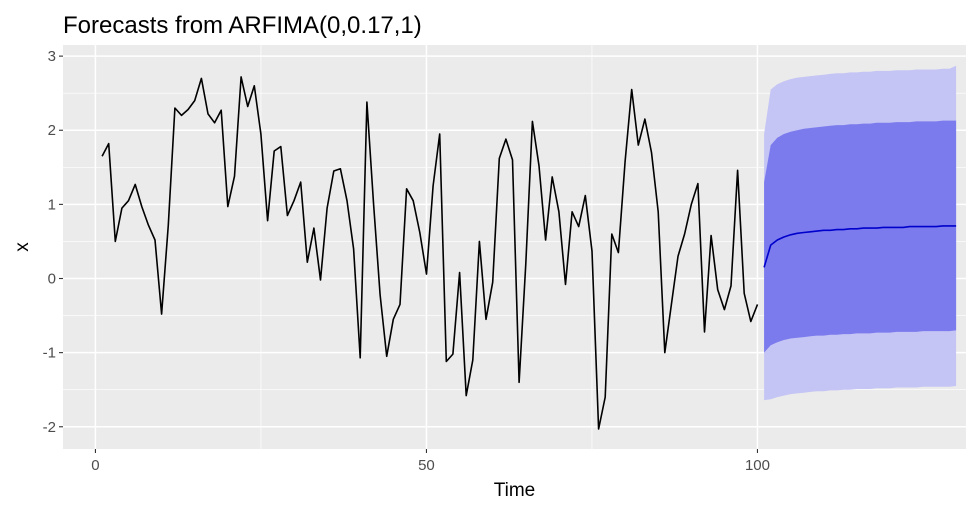  I want to click on forecast-mean-line, so click(860, 246).